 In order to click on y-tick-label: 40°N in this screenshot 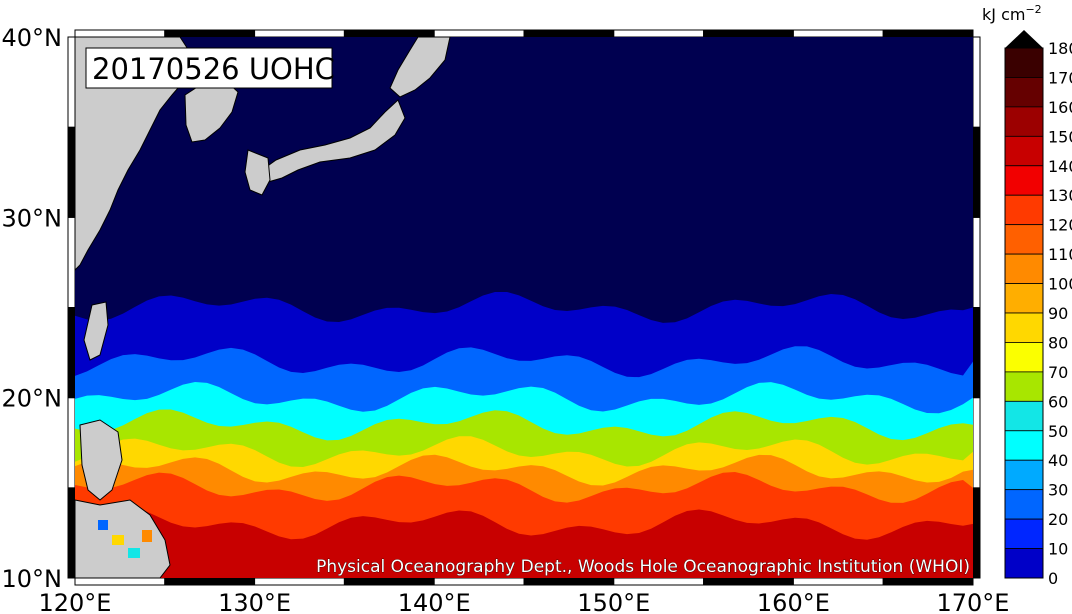, I will do `click(32, 38)`.